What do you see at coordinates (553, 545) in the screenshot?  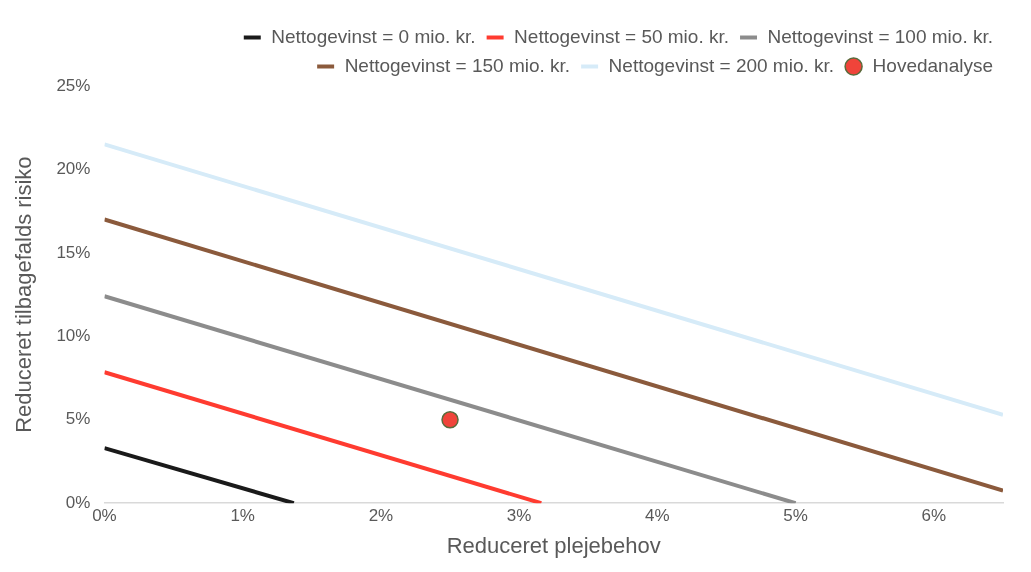 I see `x-axis-title: Reduceret plejebehov` at bounding box center [553, 545].